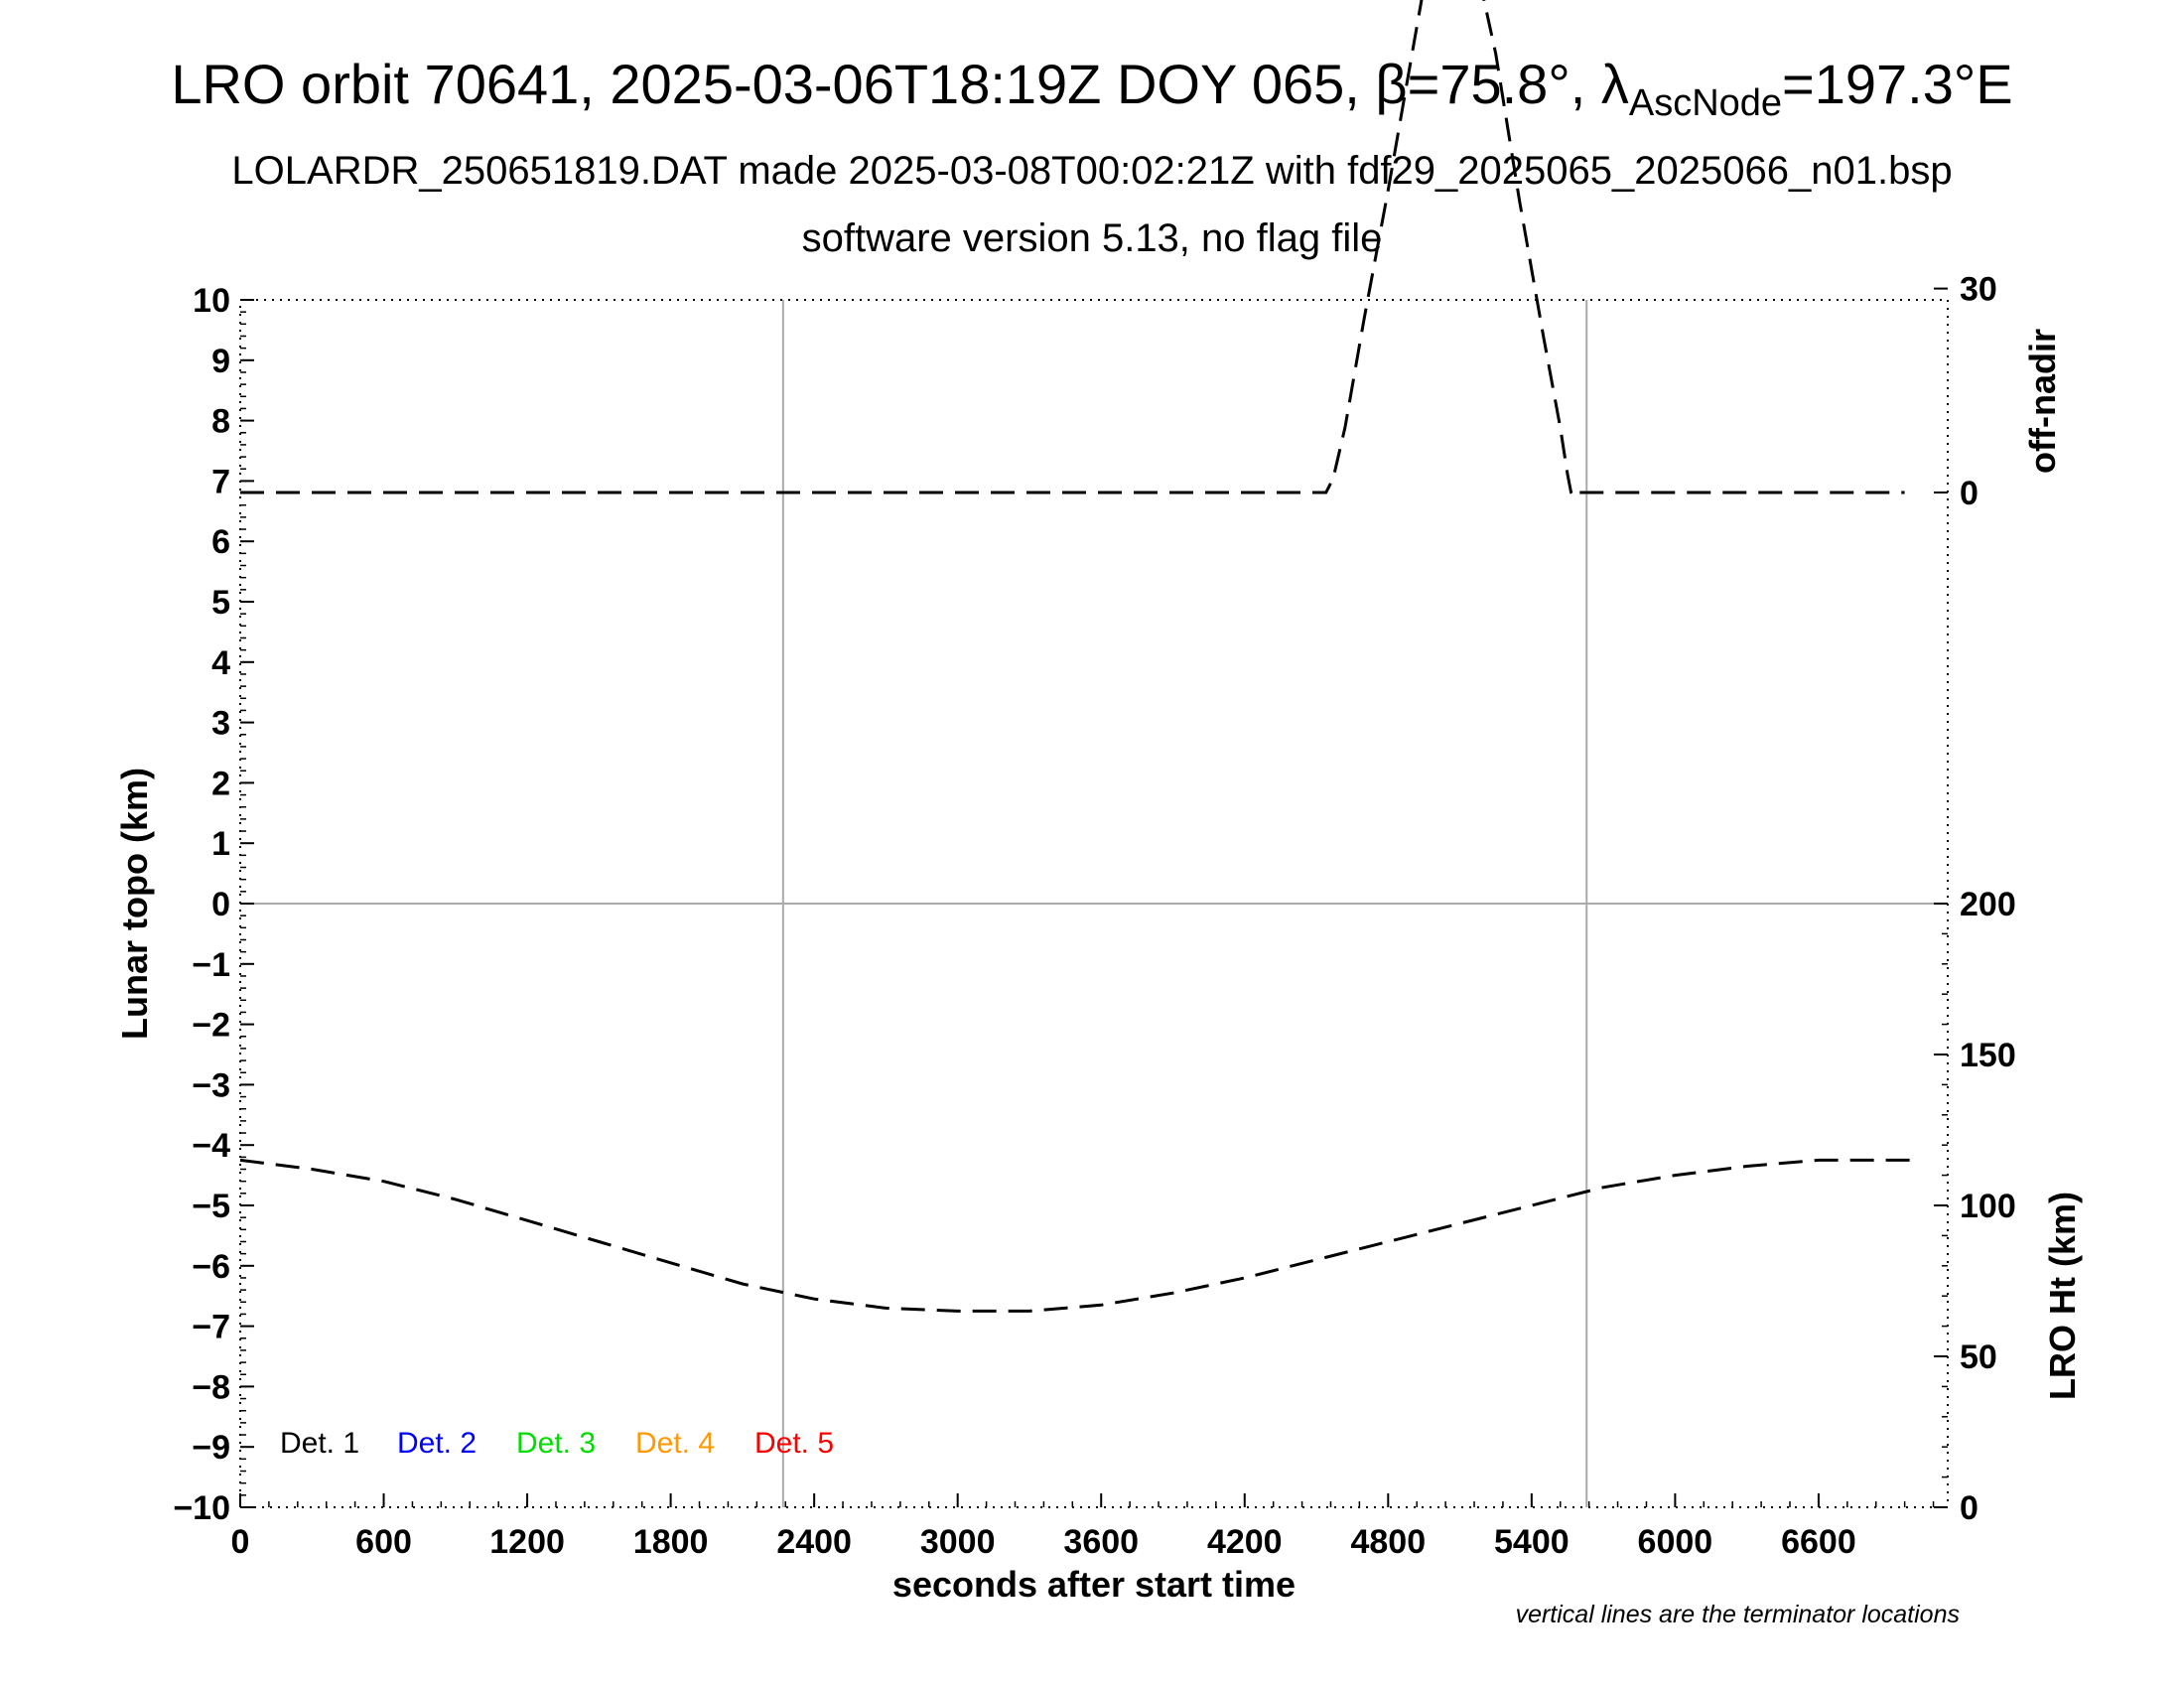 The width and height of the screenshot is (2184, 1688). What do you see at coordinates (1245, 1542) in the screenshot?
I see `x-tick-label: 4200` at bounding box center [1245, 1542].